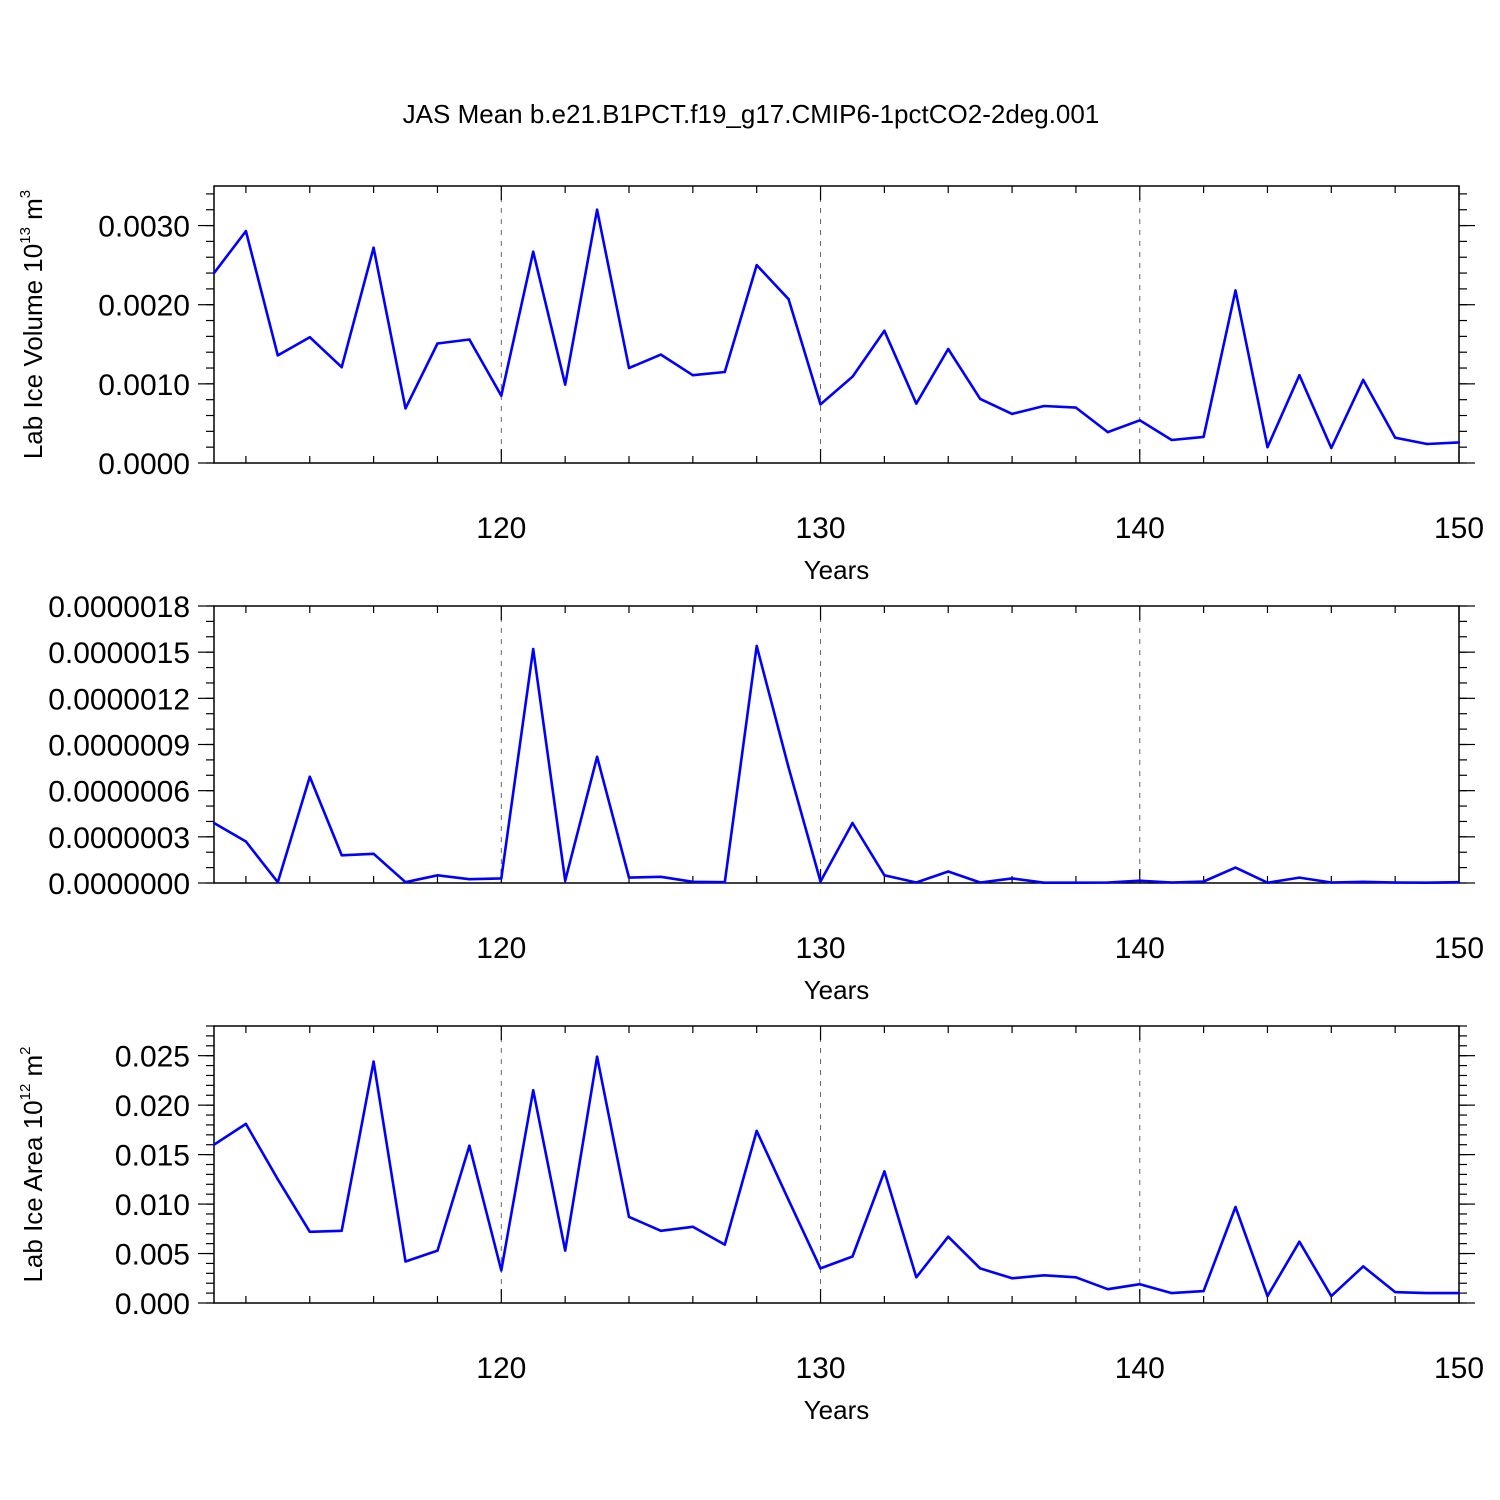  Describe the element at coordinates (152, 1156) in the screenshot. I see `y-tick-label: 0.015` at that location.